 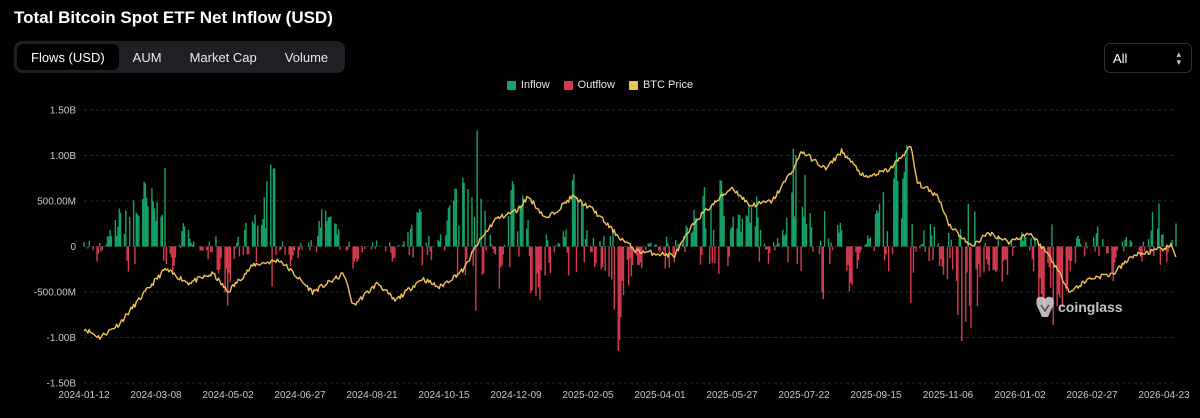 I want to click on legend-item-btc-price: BTC Price, so click(x=660, y=85).